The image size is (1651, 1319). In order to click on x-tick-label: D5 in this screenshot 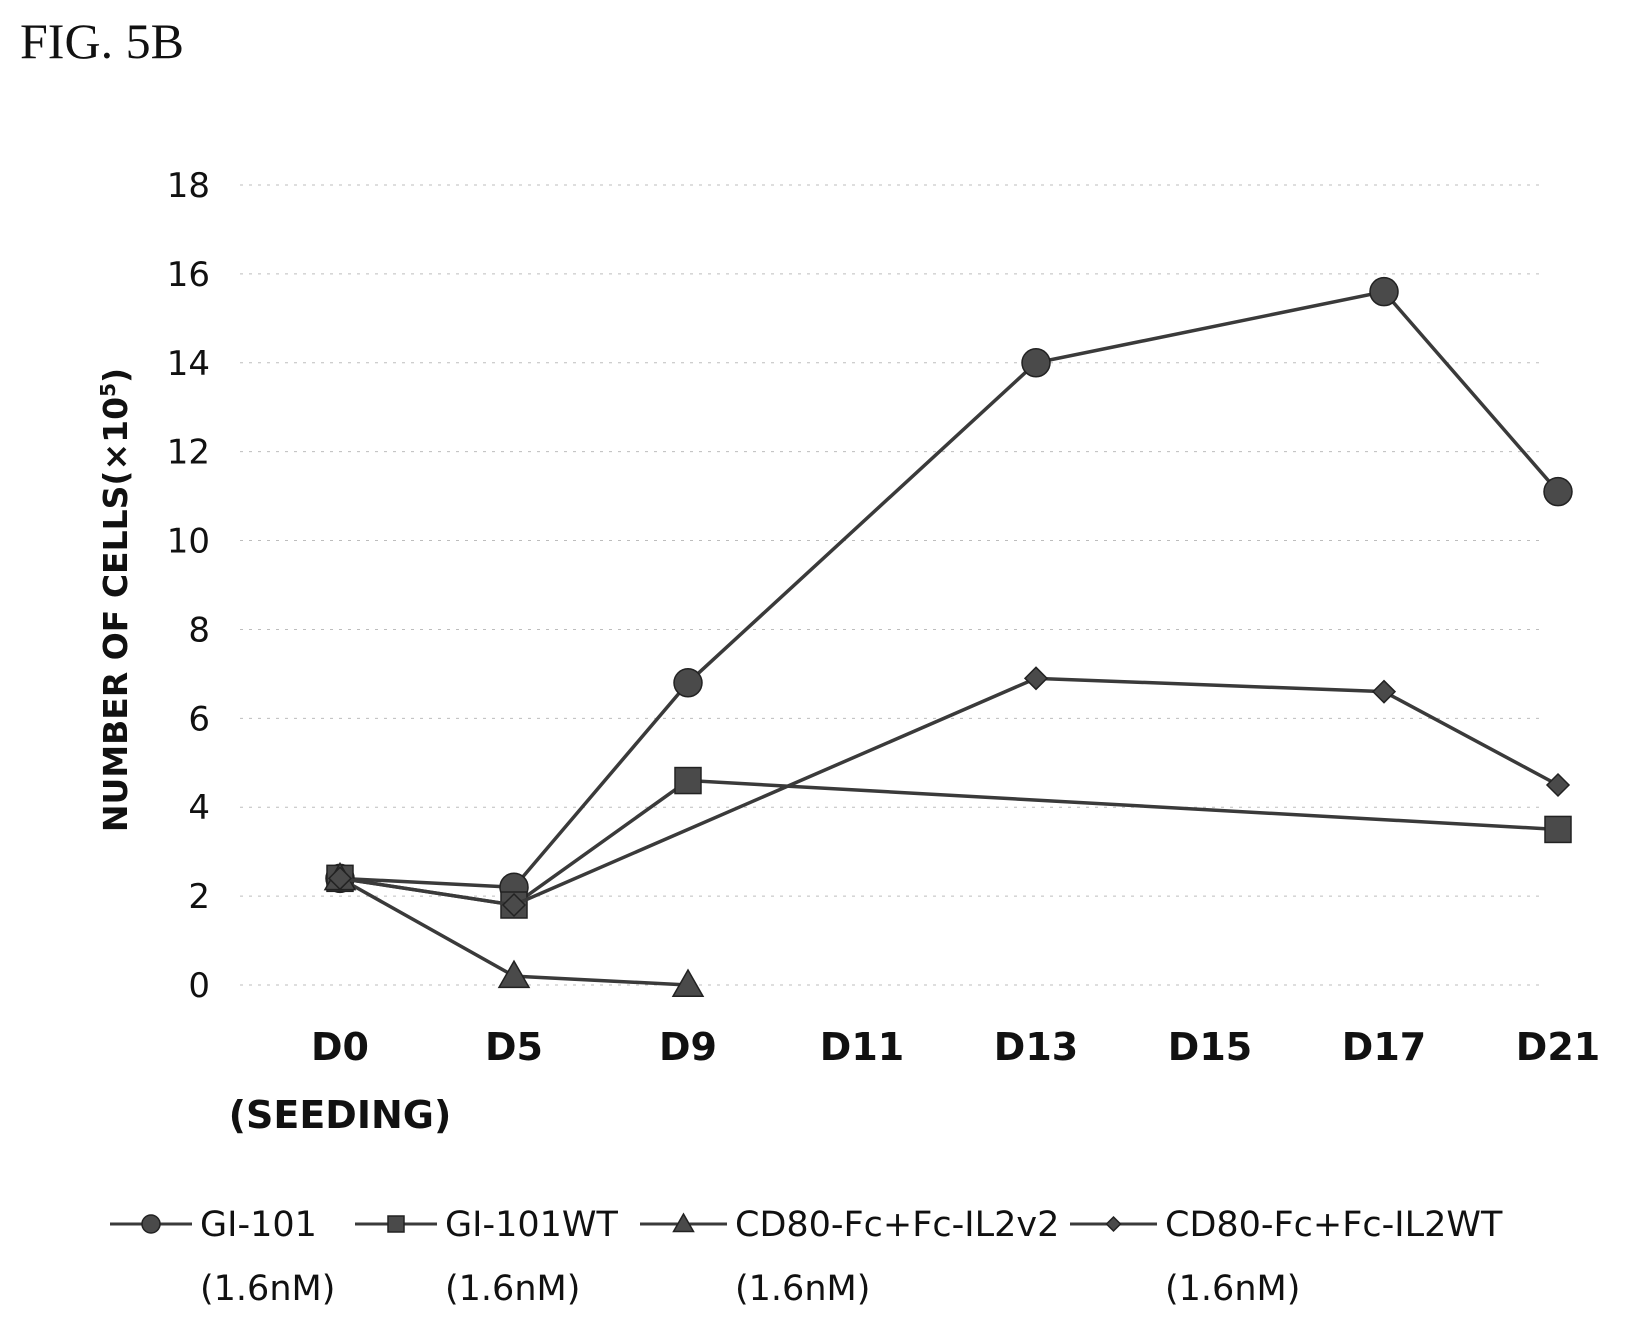, I will do `click(514, 1047)`.